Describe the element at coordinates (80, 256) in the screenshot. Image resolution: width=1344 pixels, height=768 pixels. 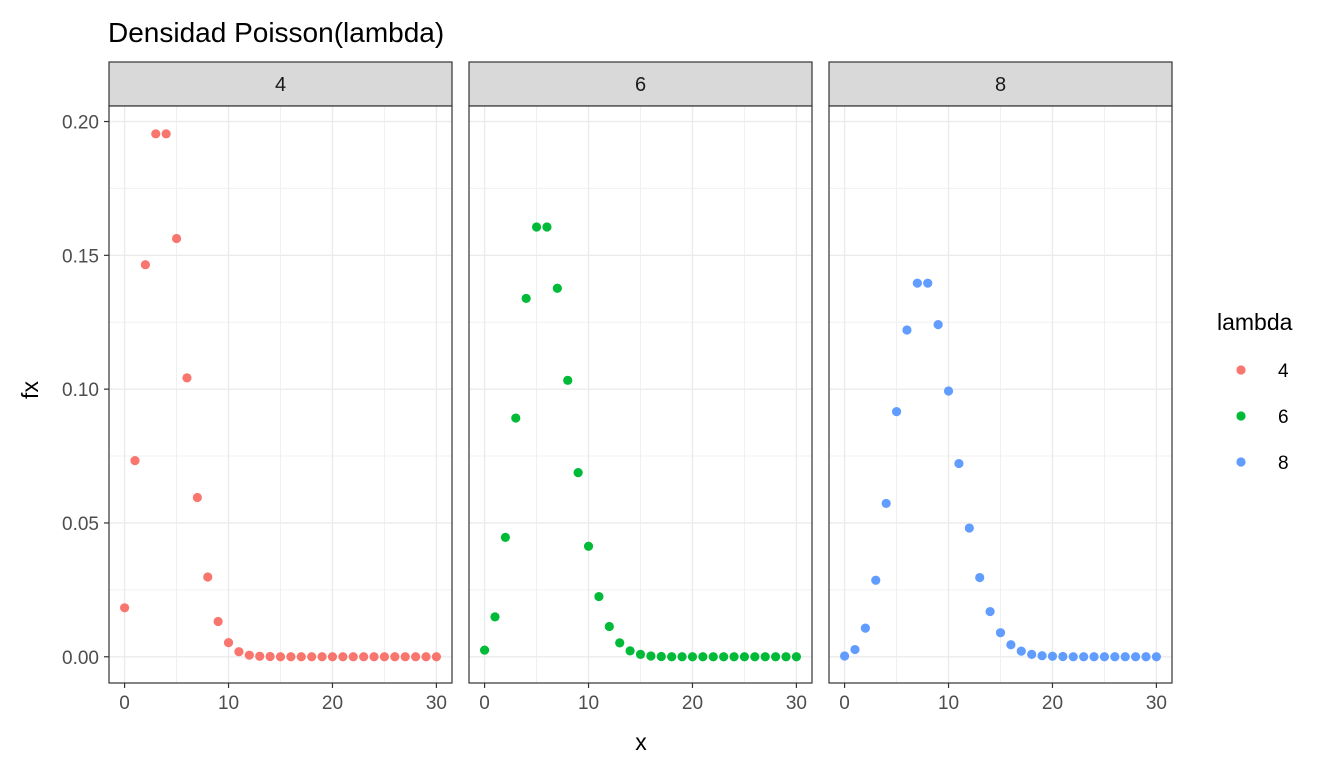
I see `y-tick-label: 0.15` at that location.